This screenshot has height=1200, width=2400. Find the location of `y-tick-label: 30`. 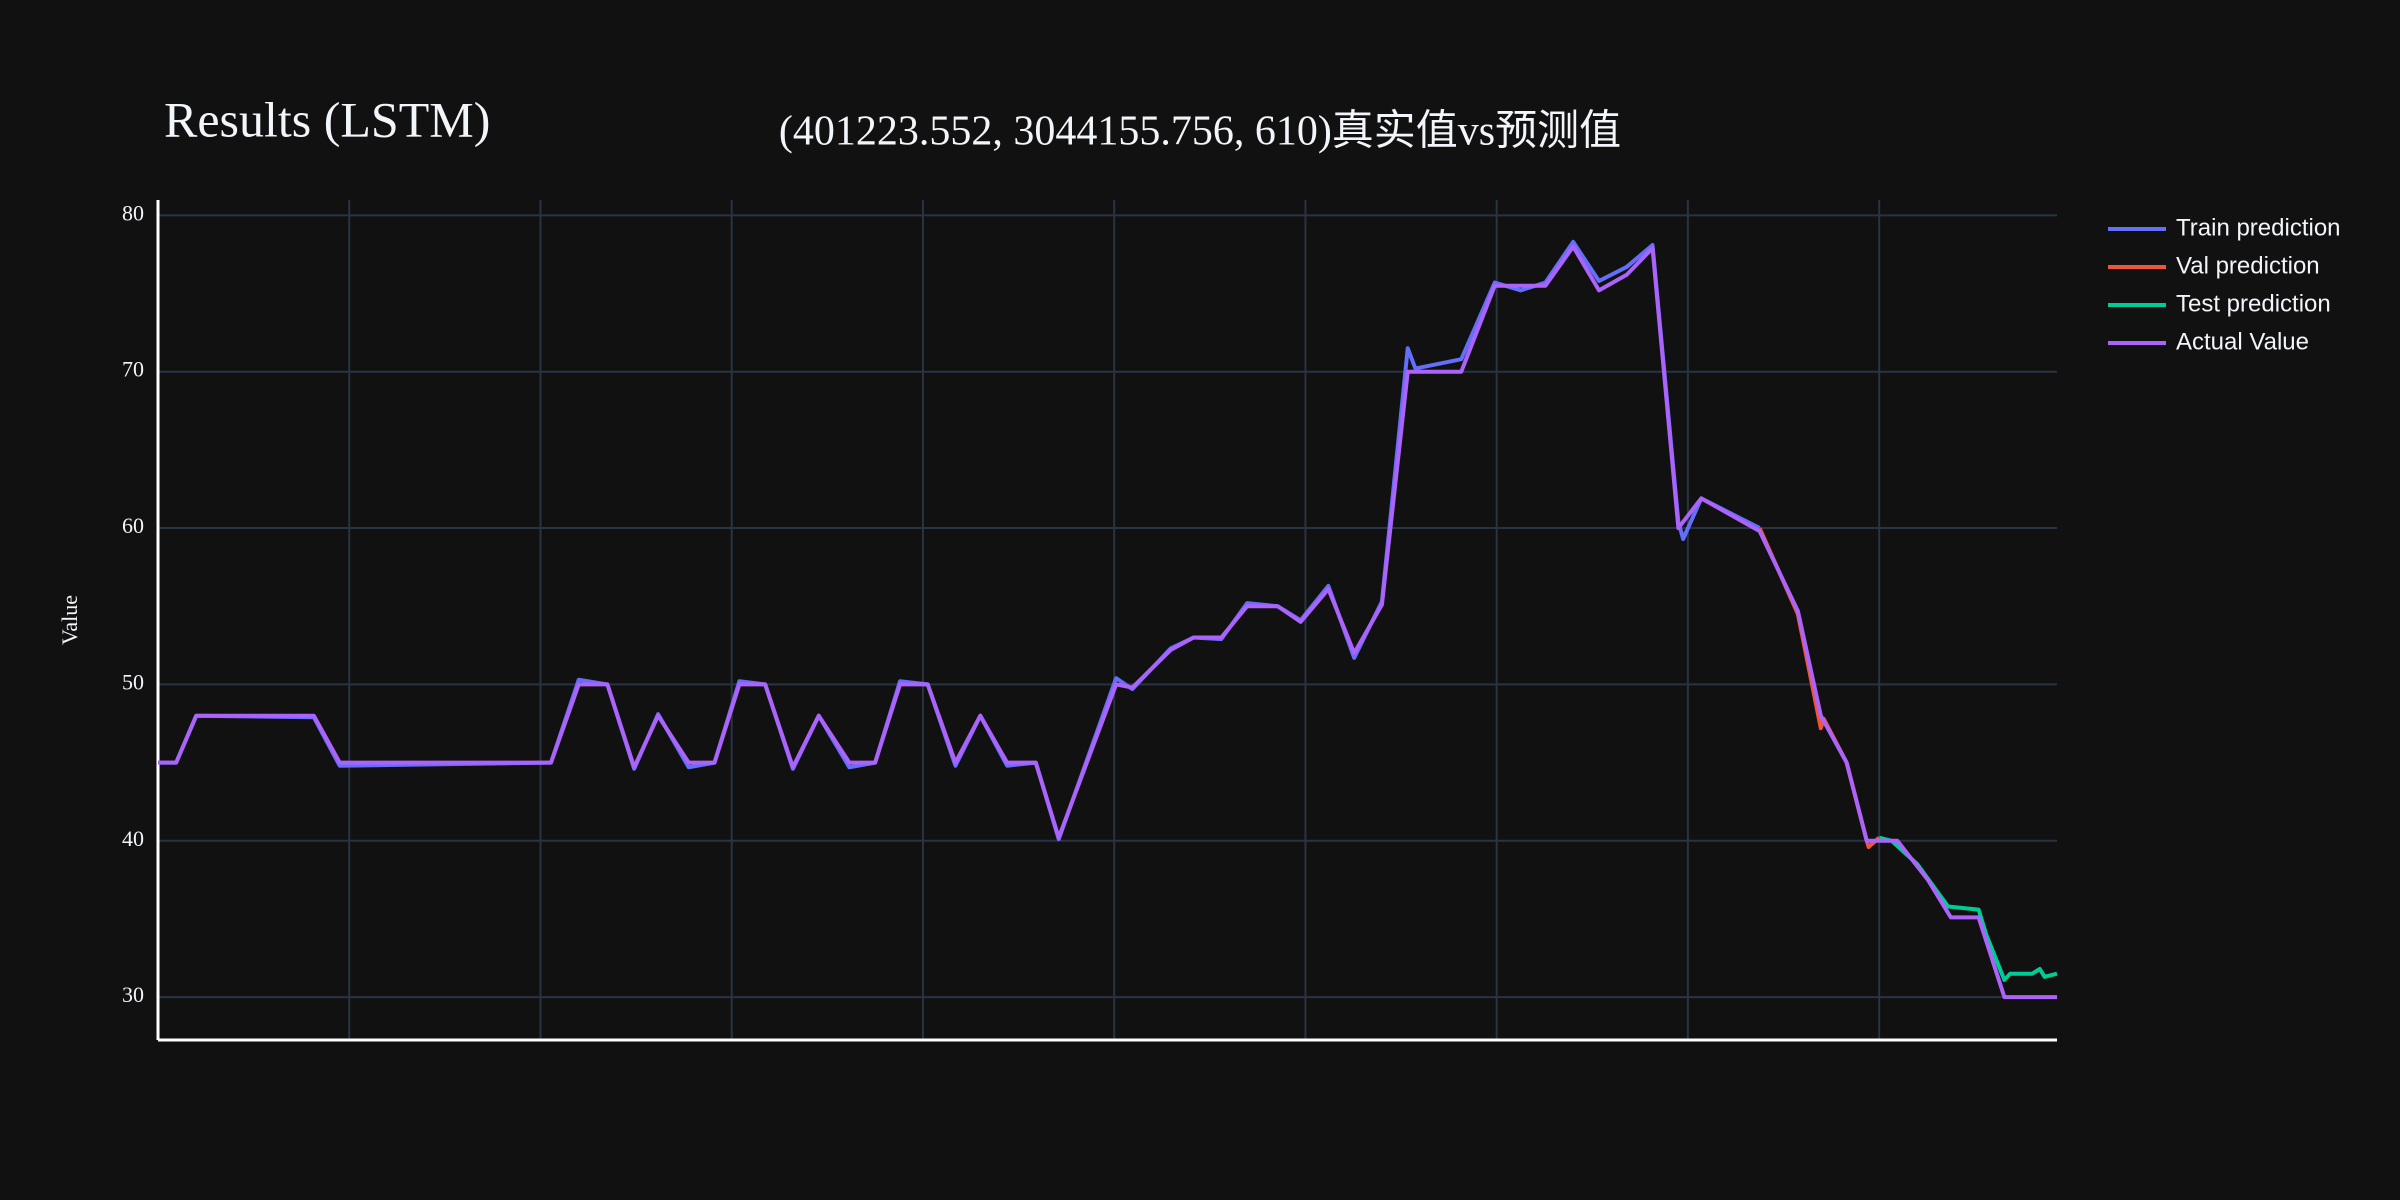

y-tick-label: 30 is located at coordinates (133, 994).